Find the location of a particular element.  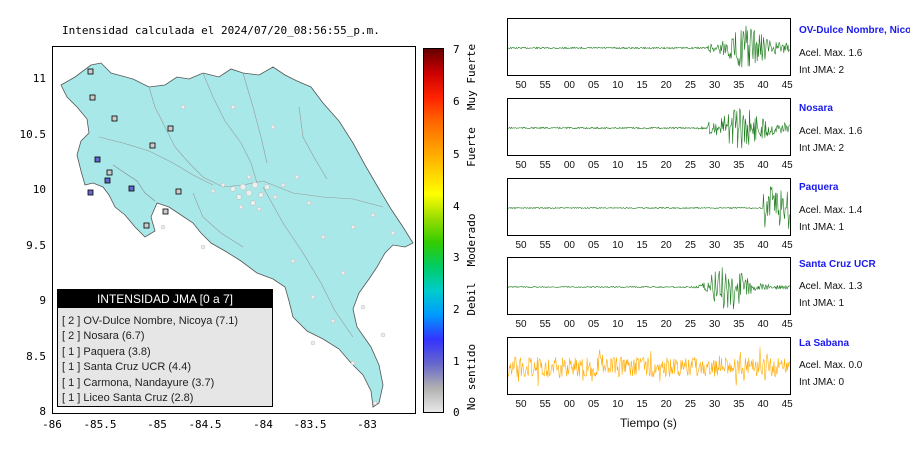

colorbar-tick: 6 is located at coordinates (456, 101).